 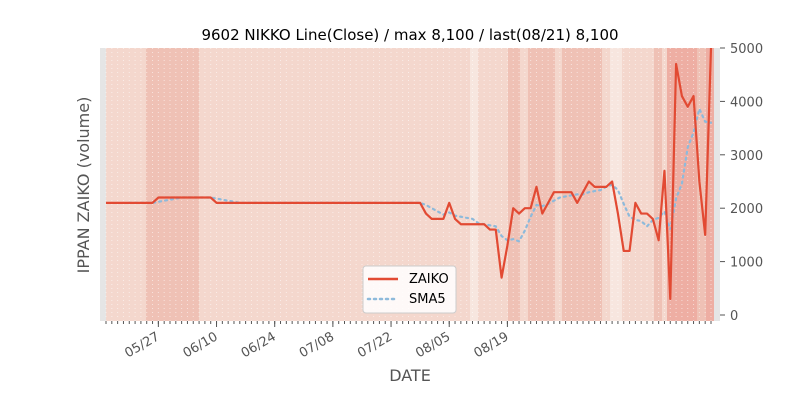 What do you see at coordinates (429, 279) in the screenshot?
I see `legend-label-zaiko: ZAIKO` at bounding box center [429, 279].